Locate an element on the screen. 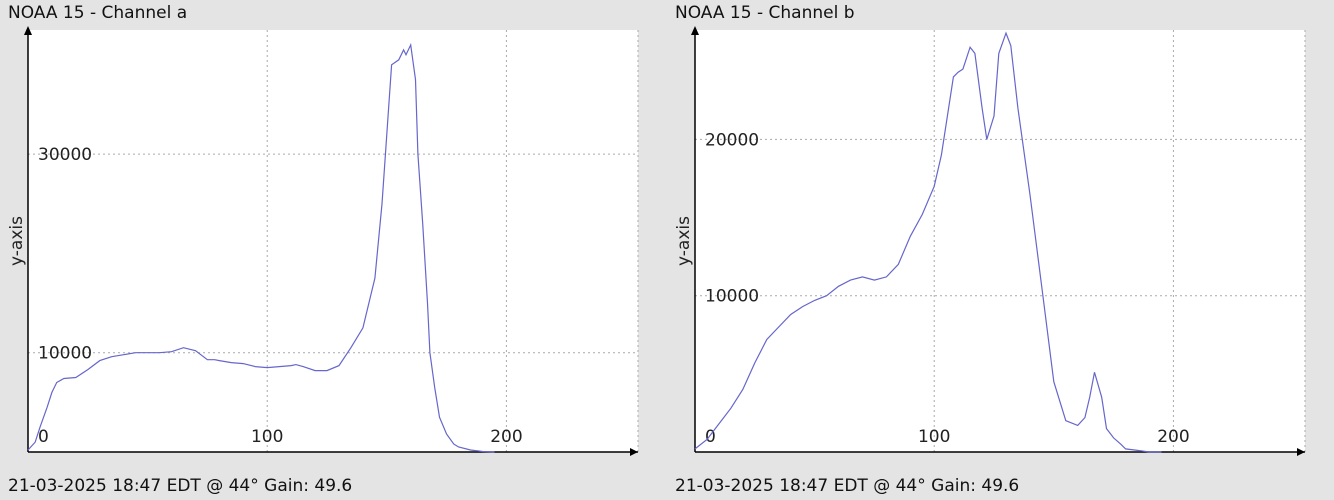 This screenshot has height=500, width=1334. chart-title: NOAA 15 - Channel a is located at coordinates (98, 13).